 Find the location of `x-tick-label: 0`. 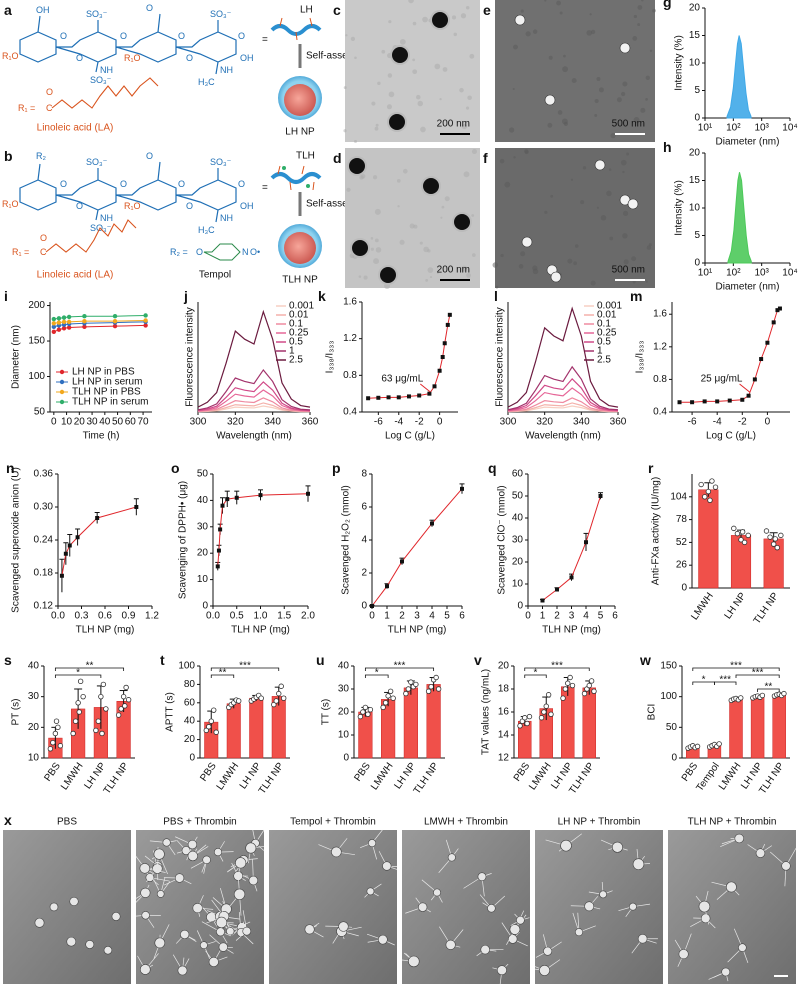

x-tick-label: 0 is located at coordinates (372, 616).